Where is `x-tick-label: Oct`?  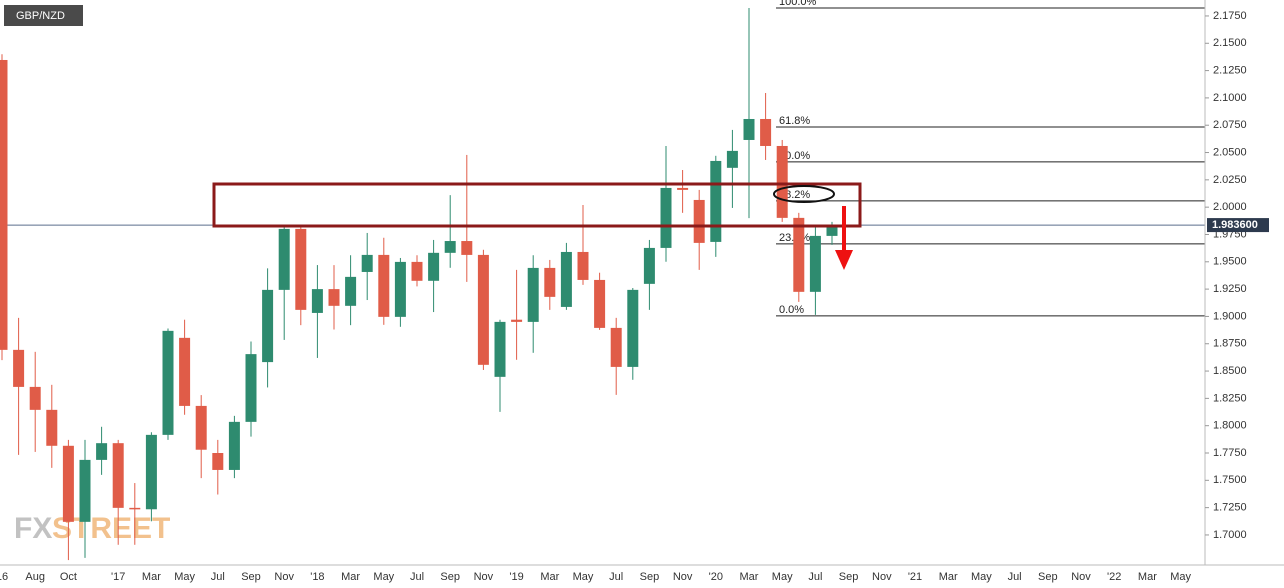
x-tick-label: Oct is located at coordinates (68, 577).